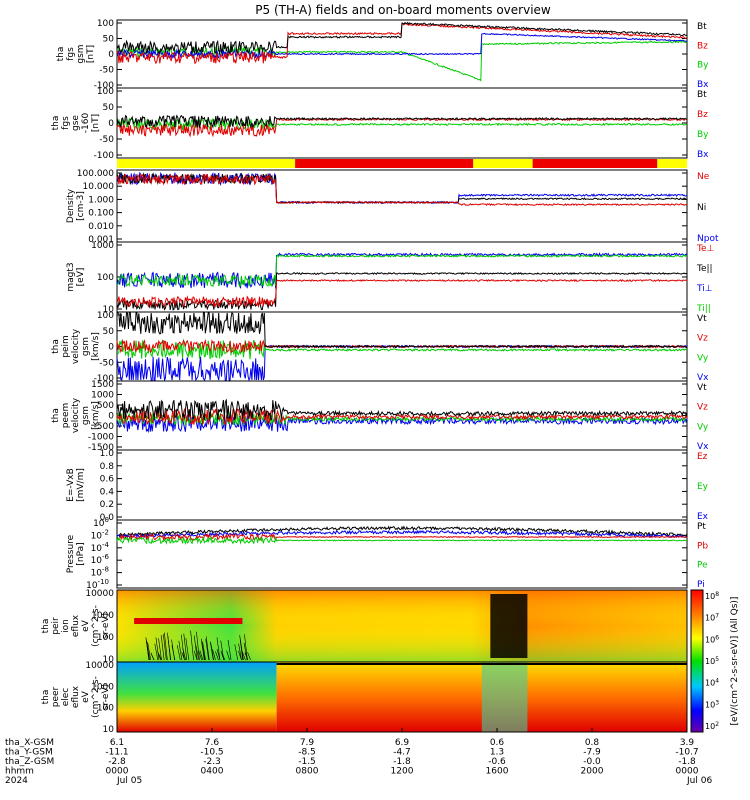 This screenshot has width=750, height=800. Describe the element at coordinates (76, 123) in the screenshot. I see `y-axis-label: gse` at that location.